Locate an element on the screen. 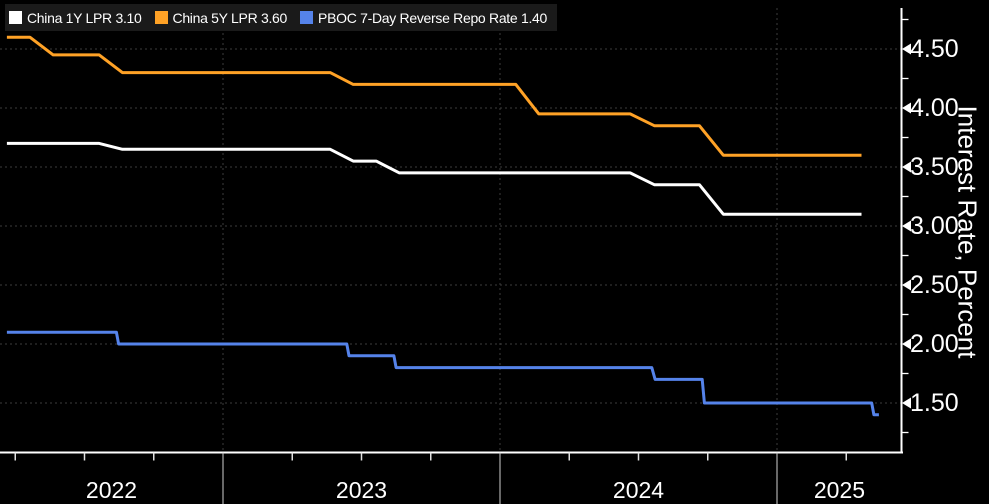 This screenshot has width=989, height=504. y-tick-label: 1.50 is located at coordinates (934, 403).